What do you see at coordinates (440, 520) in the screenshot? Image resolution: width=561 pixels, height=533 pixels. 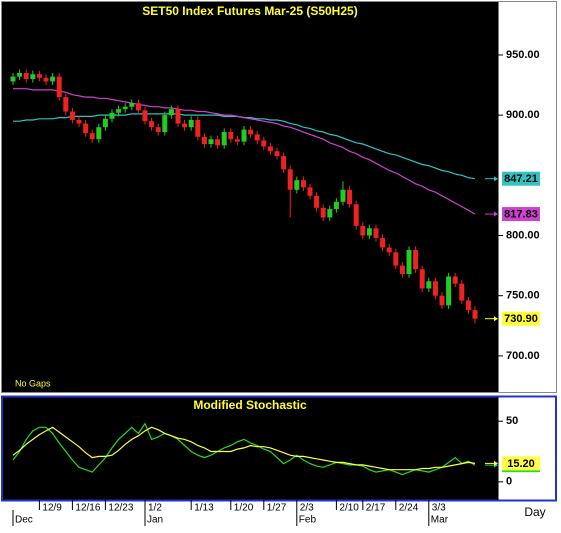 I see `x-month-label: Mar` at bounding box center [440, 520].